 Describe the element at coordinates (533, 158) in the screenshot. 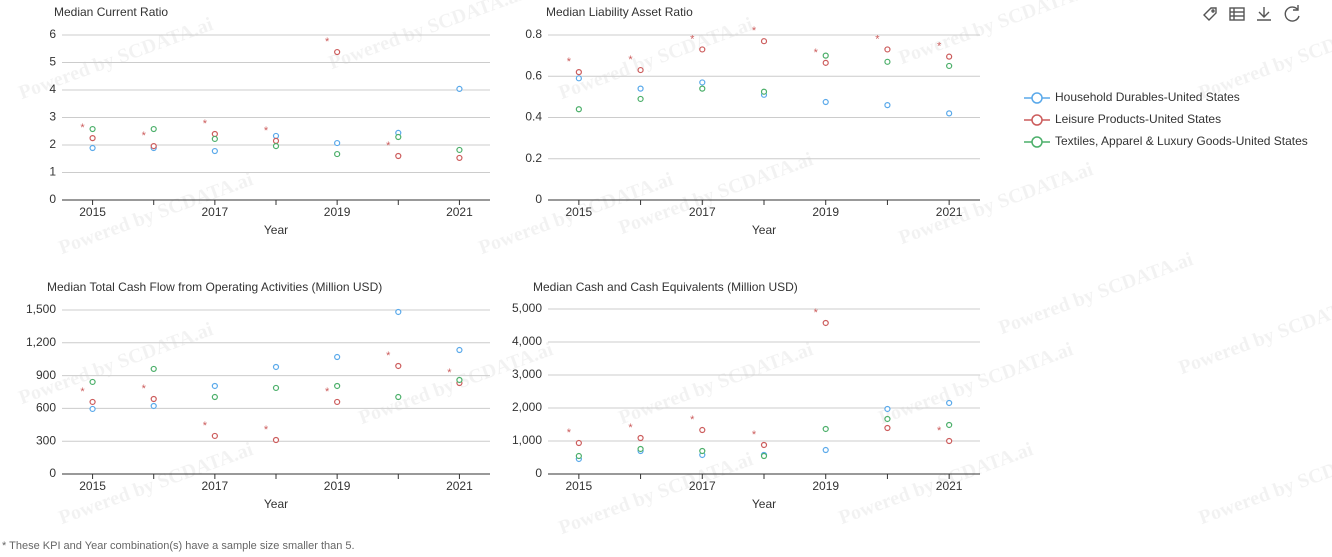

I see `y-tick-label: 0.2` at that location.